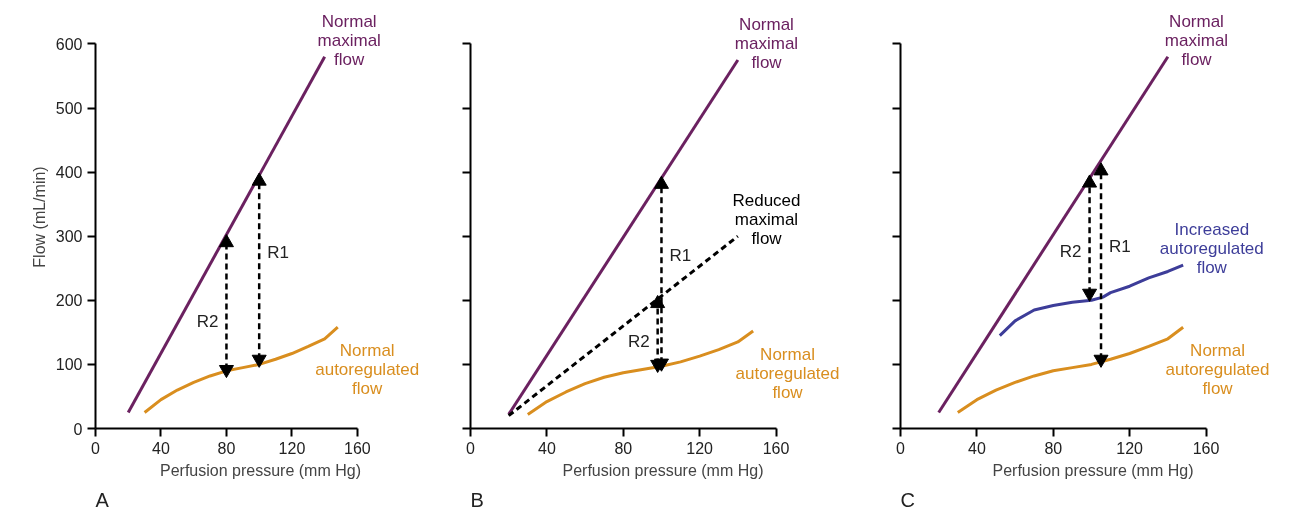  What do you see at coordinates (78, 429) in the screenshot?
I see `y-tick-label: 0` at bounding box center [78, 429].